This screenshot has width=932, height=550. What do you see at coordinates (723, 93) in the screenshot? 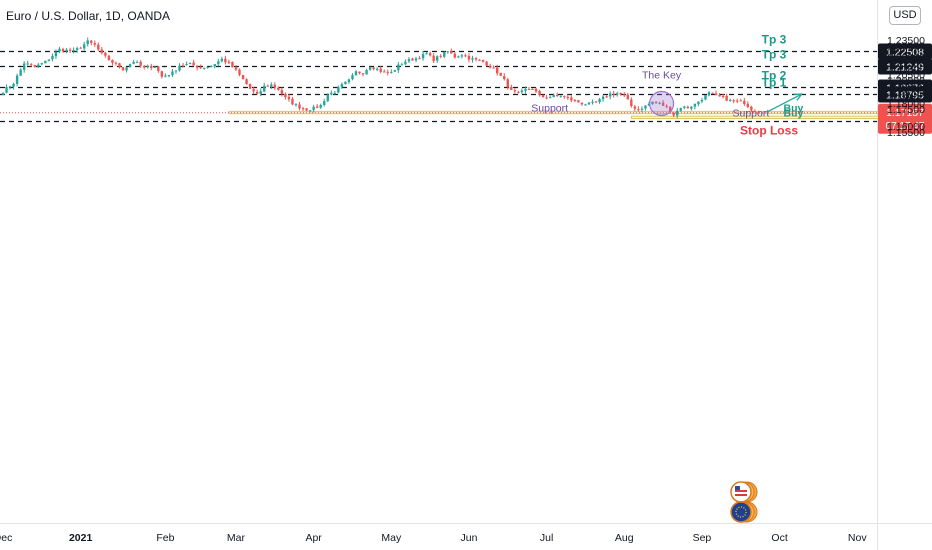
I see `drawings: The Key` at bounding box center [723, 93].